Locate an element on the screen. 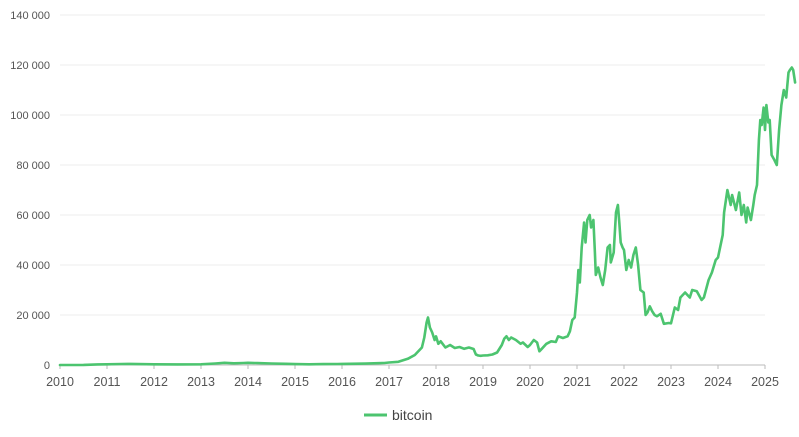 The height and width of the screenshot is (437, 799). legend: bitcoin is located at coordinates (398, 415).